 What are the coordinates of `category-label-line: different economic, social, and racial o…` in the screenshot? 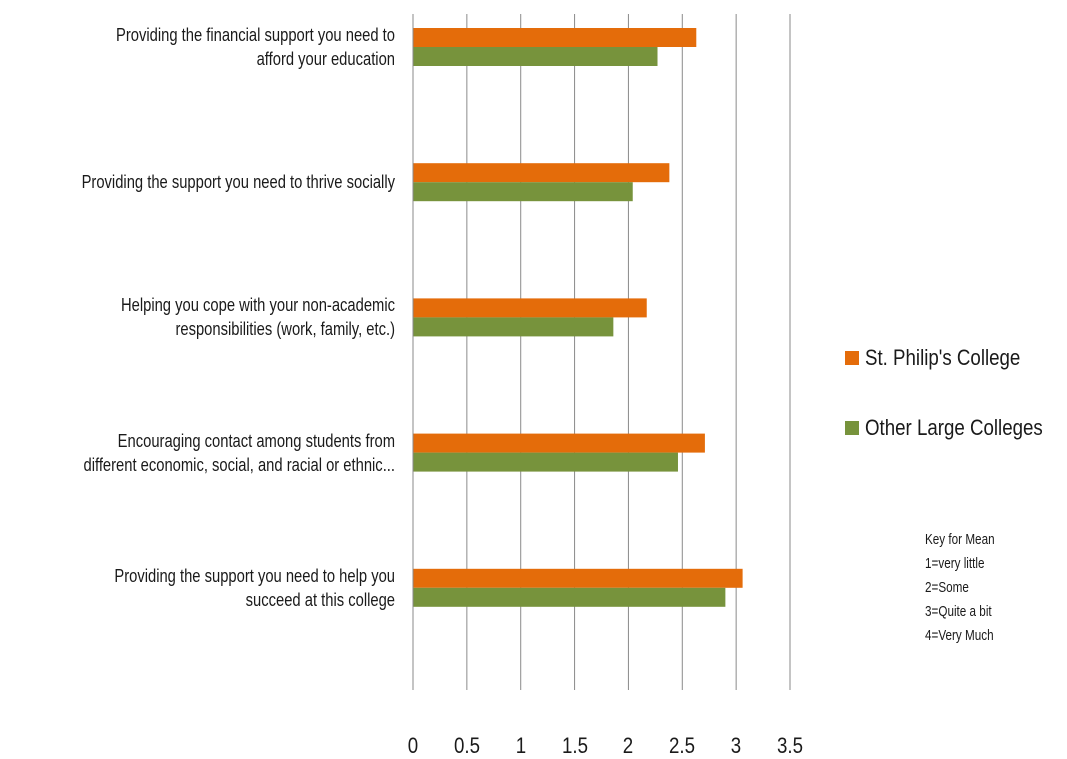 It's located at (239, 464).